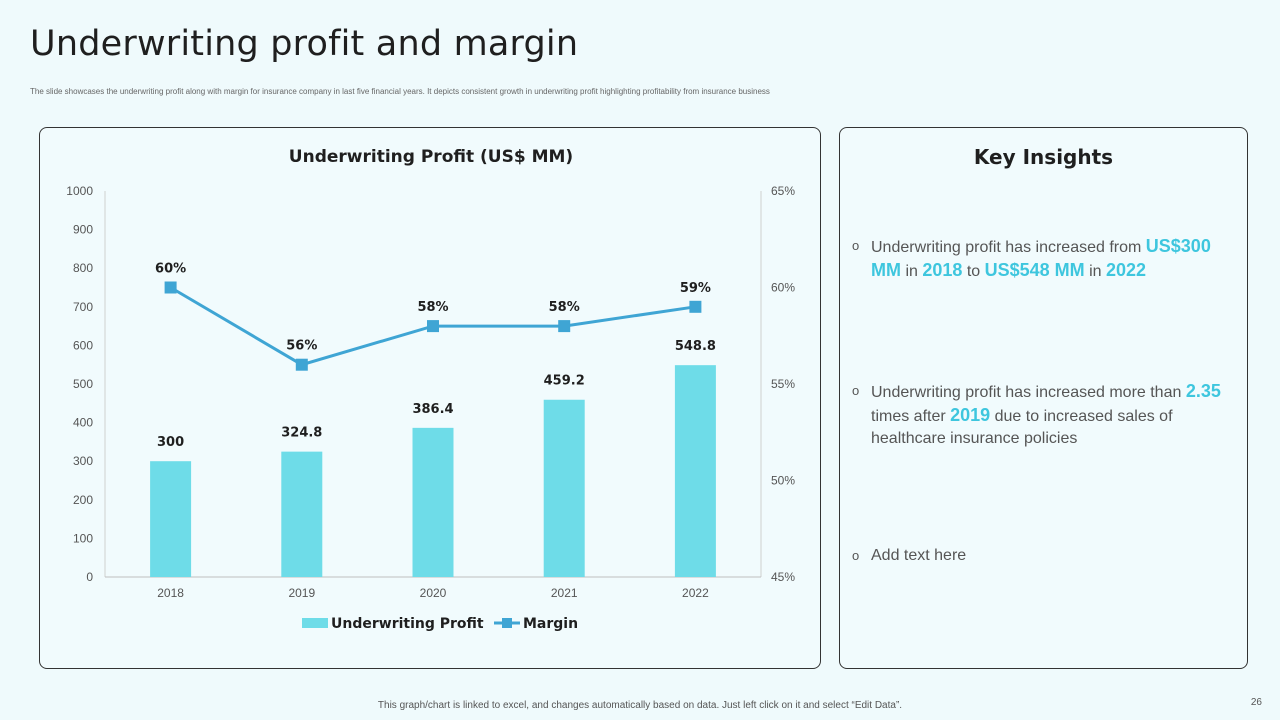 The width and height of the screenshot is (1280, 720). Describe the element at coordinates (83, 345) in the screenshot. I see `y-tick-label: 600` at that location.